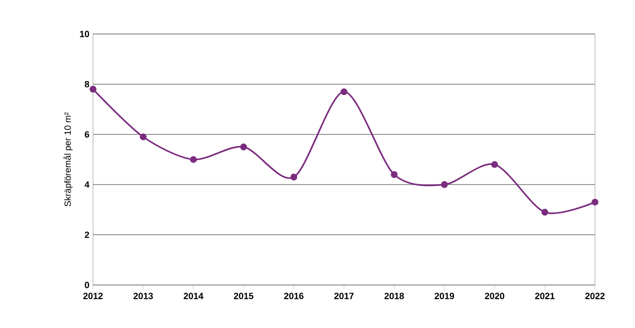 This screenshot has height=328, width=635. Describe the element at coordinates (545, 296) in the screenshot. I see `x-tick-label: 2021` at that location.